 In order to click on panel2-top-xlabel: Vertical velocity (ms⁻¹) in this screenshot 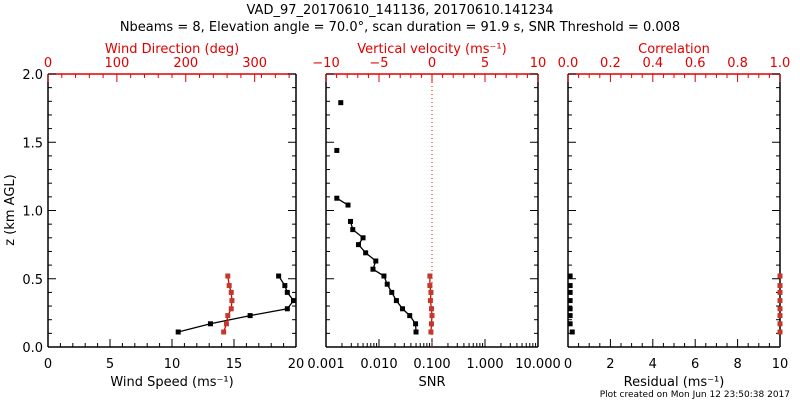, I will do `click(431, 49)`.